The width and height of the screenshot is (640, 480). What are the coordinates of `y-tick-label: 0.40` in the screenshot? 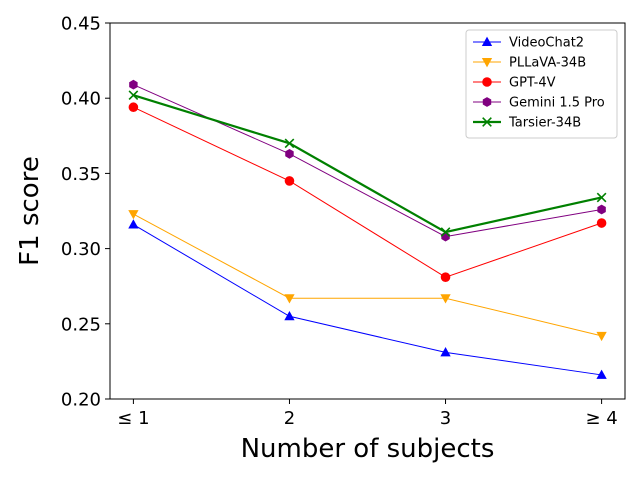 It's located at (81, 99).